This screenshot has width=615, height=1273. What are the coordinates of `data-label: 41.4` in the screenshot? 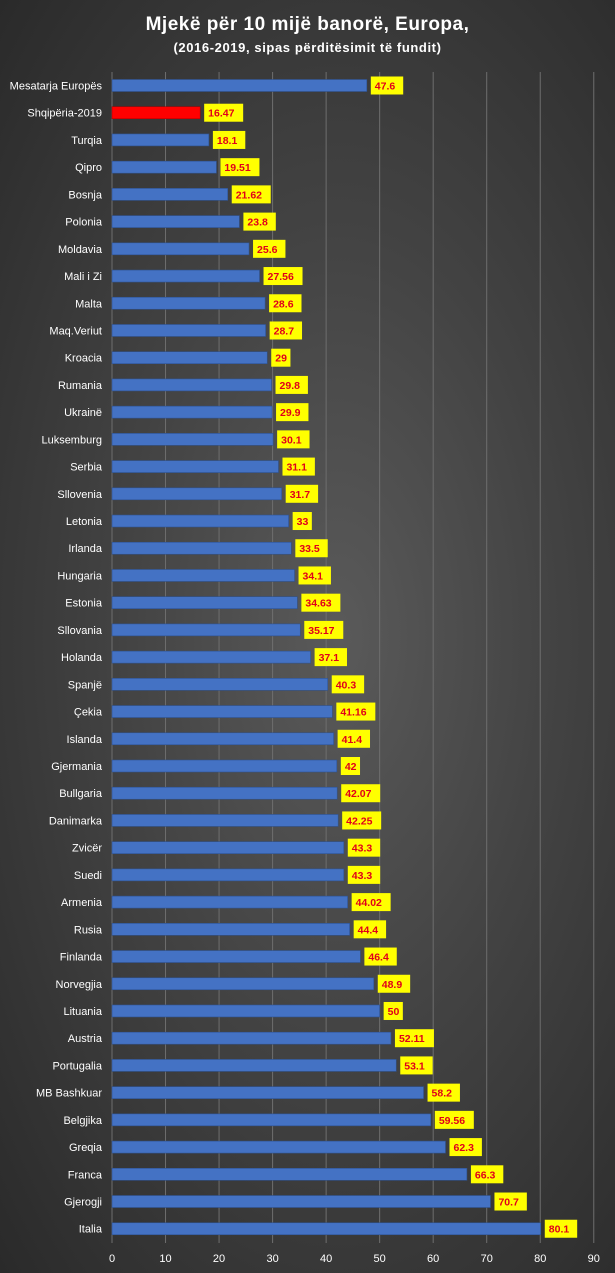 It's located at (352, 740).